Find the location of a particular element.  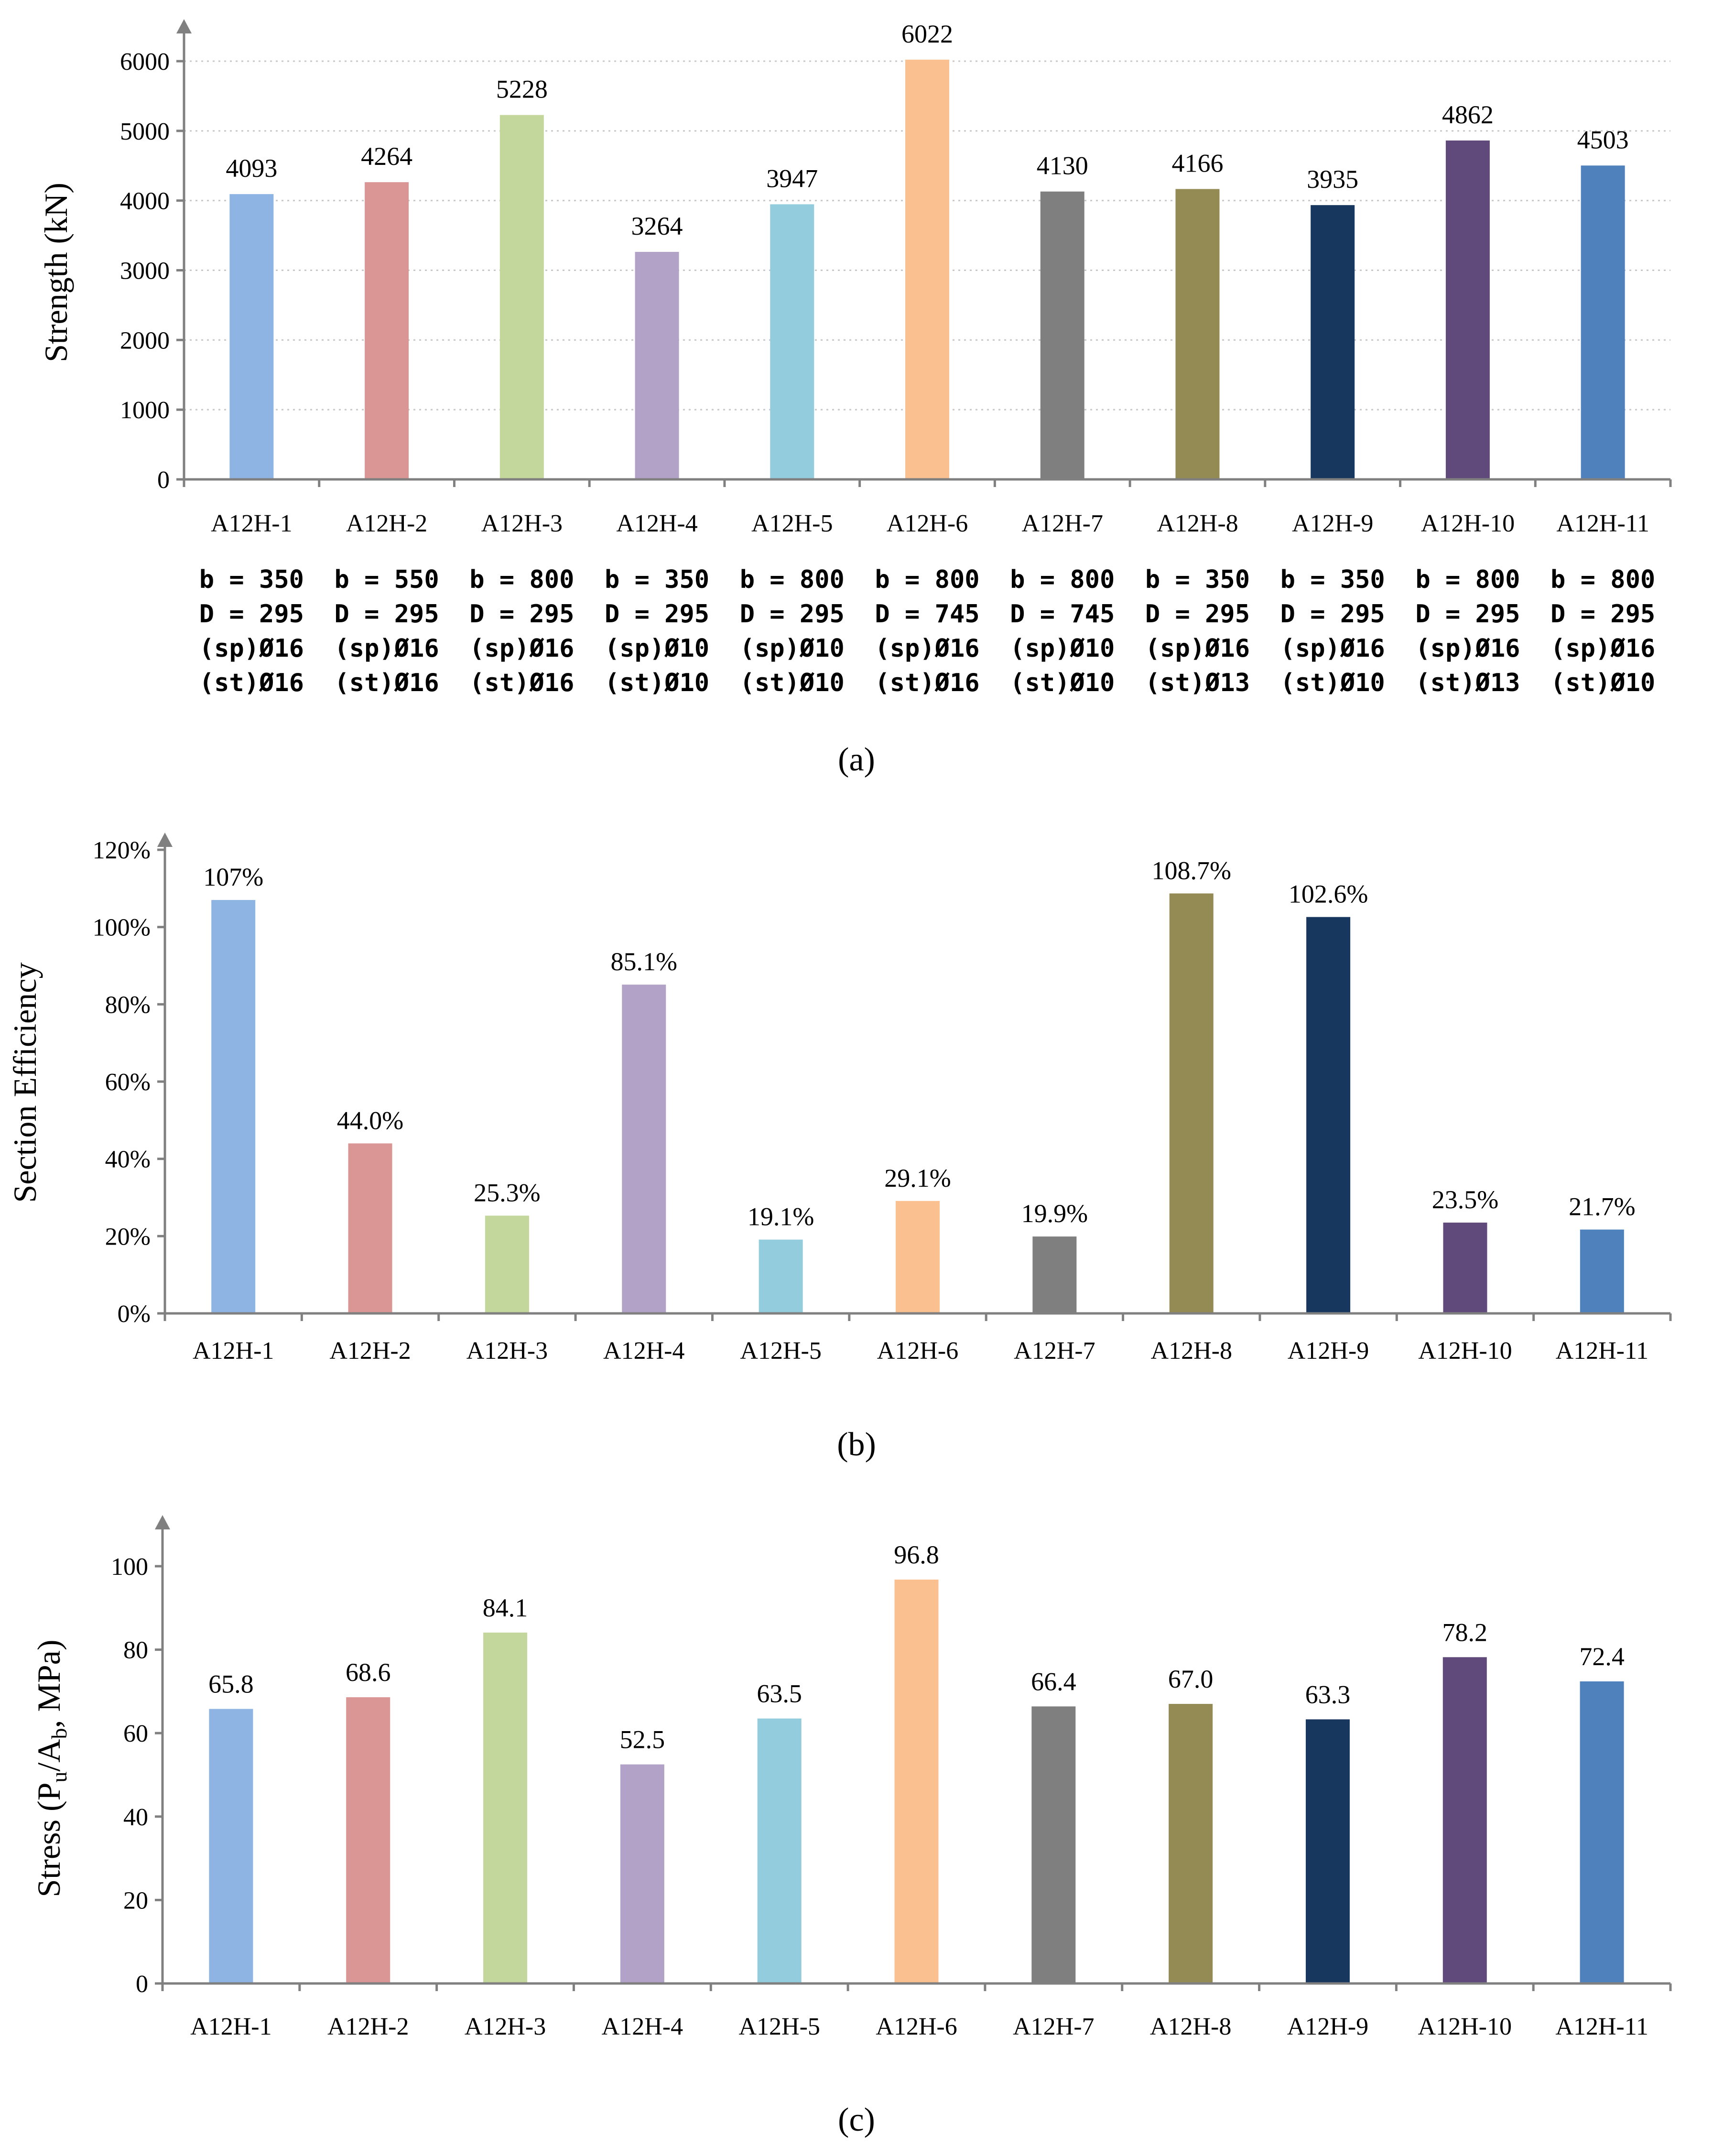

y-axis-title: Strength (kN) is located at coordinates (56, 272).